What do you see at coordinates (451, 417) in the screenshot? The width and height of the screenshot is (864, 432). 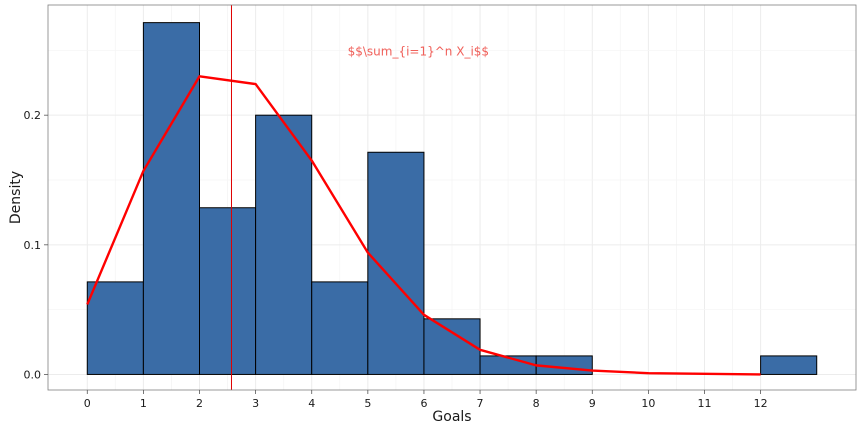 I see `x-axis-title: Goals` at bounding box center [451, 417].